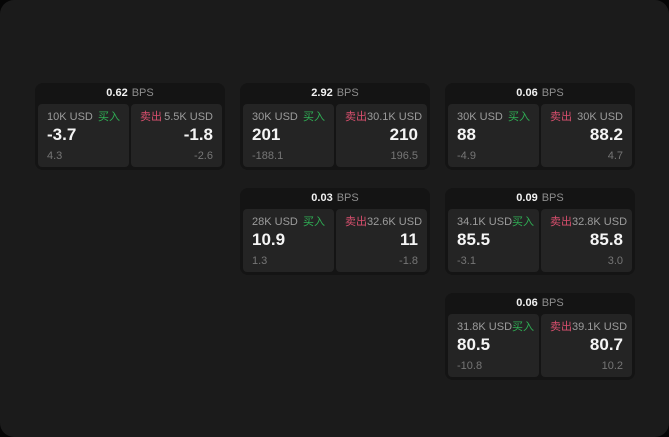 This screenshot has width=669, height=437. What do you see at coordinates (470, 366) in the screenshot?
I see `buy-delta: -10.8` at bounding box center [470, 366].